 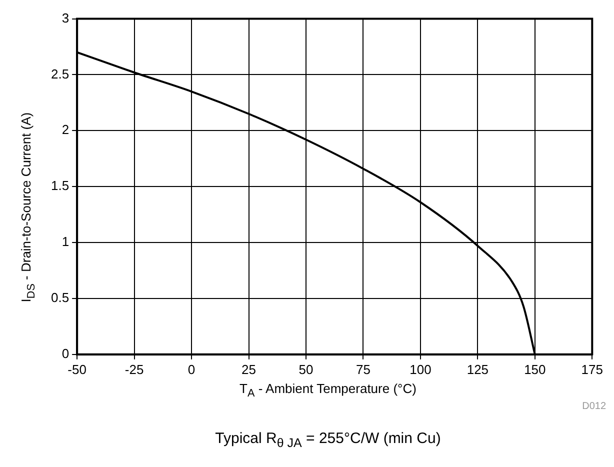 I want to click on y-tick-label: 2.5, so click(x=60, y=74).